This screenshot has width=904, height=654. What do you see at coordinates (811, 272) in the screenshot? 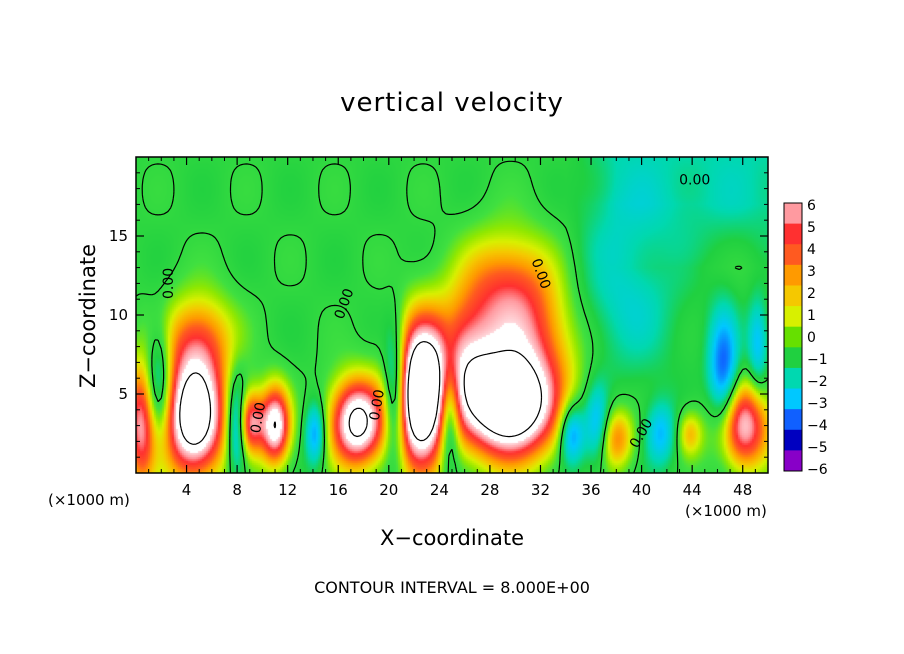
I see `colorbar-label: 3` at bounding box center [811, 272].